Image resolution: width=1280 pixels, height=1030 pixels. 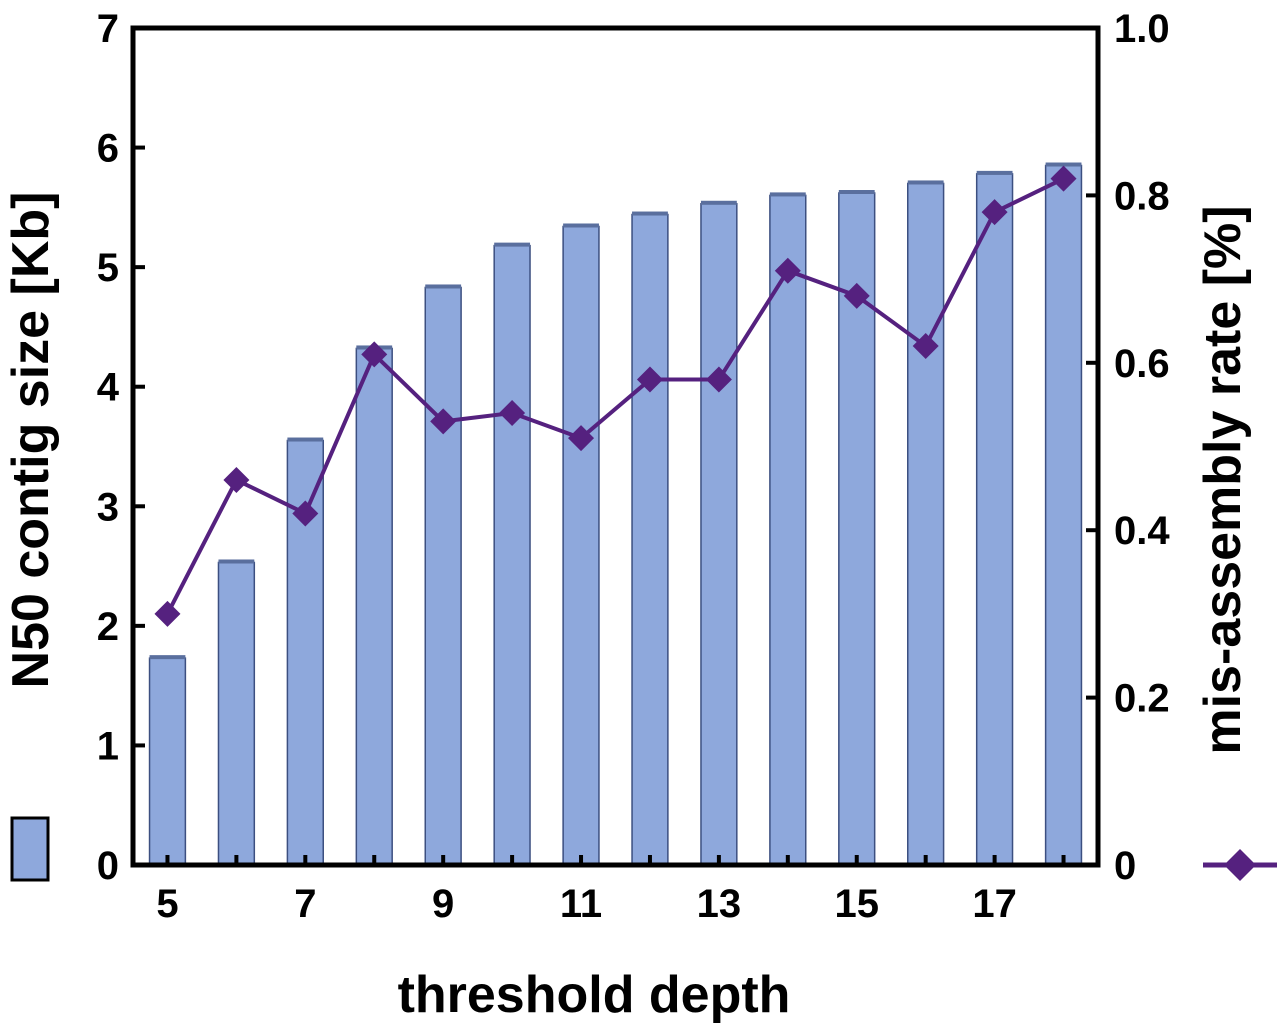 What do you see at coordinates (108, 746) in the screenshot?
I see `y-left-tick-label: 1` at bounding box center [108, 746].